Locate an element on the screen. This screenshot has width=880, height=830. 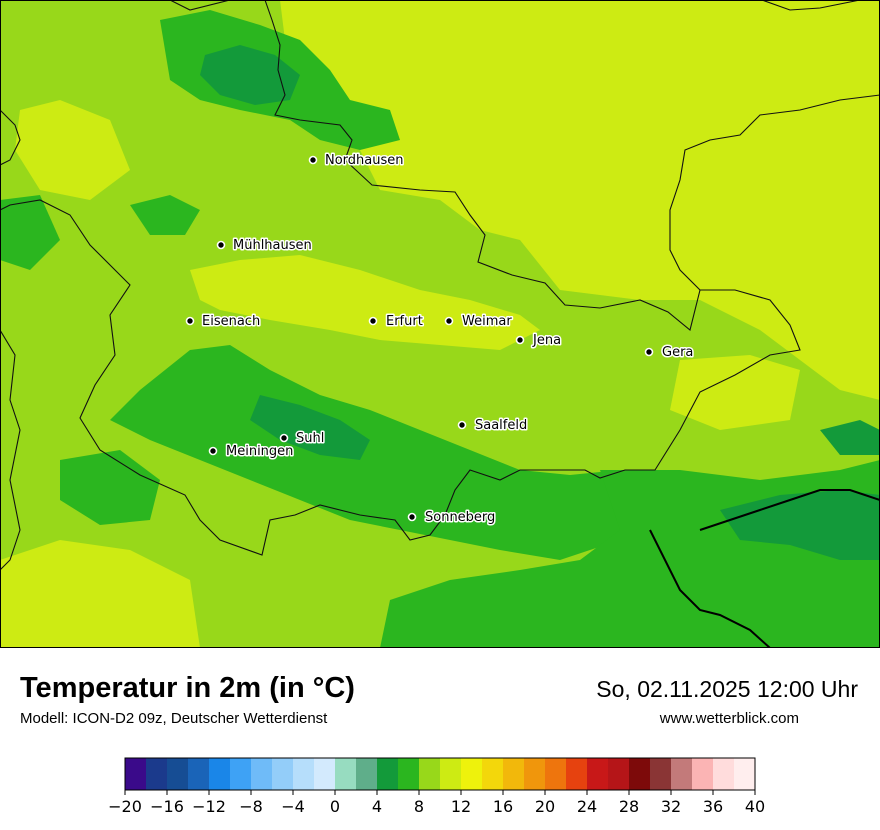
color-legend: −20 −16 −12 −8 −4 0 4 8 12 16 20 24 28 32 36 40 is located at coordinates (436, 786).